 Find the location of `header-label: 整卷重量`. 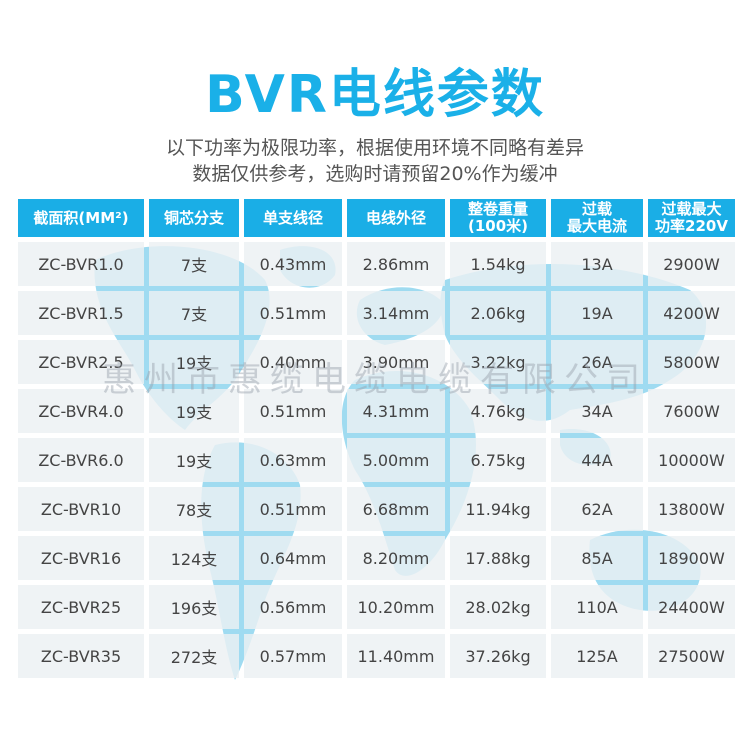

header-label: 整卷重量 is located at coordinates (497, 209).